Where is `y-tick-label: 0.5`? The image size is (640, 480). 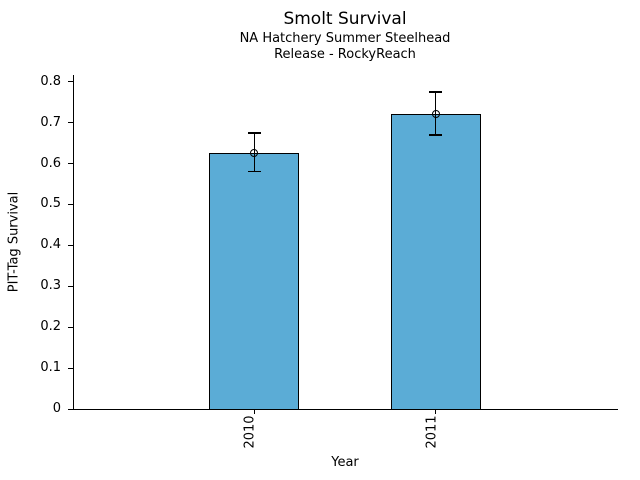
y-tick-label: 0.5 is located at coordinates (50, 204).